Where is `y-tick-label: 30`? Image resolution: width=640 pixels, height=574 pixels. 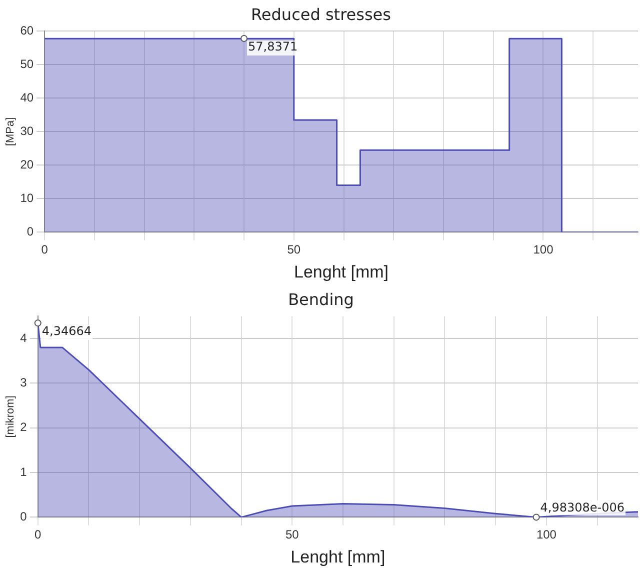 y-tick-label: 30 is located at coordinates (27, 131).